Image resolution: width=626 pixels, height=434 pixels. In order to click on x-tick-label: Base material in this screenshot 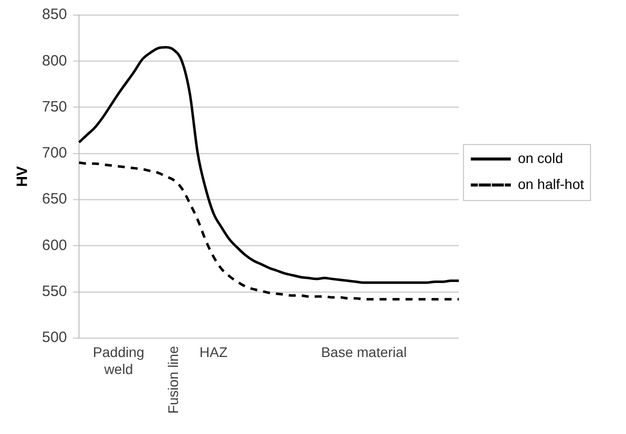, I will do `click(364, 352)`.